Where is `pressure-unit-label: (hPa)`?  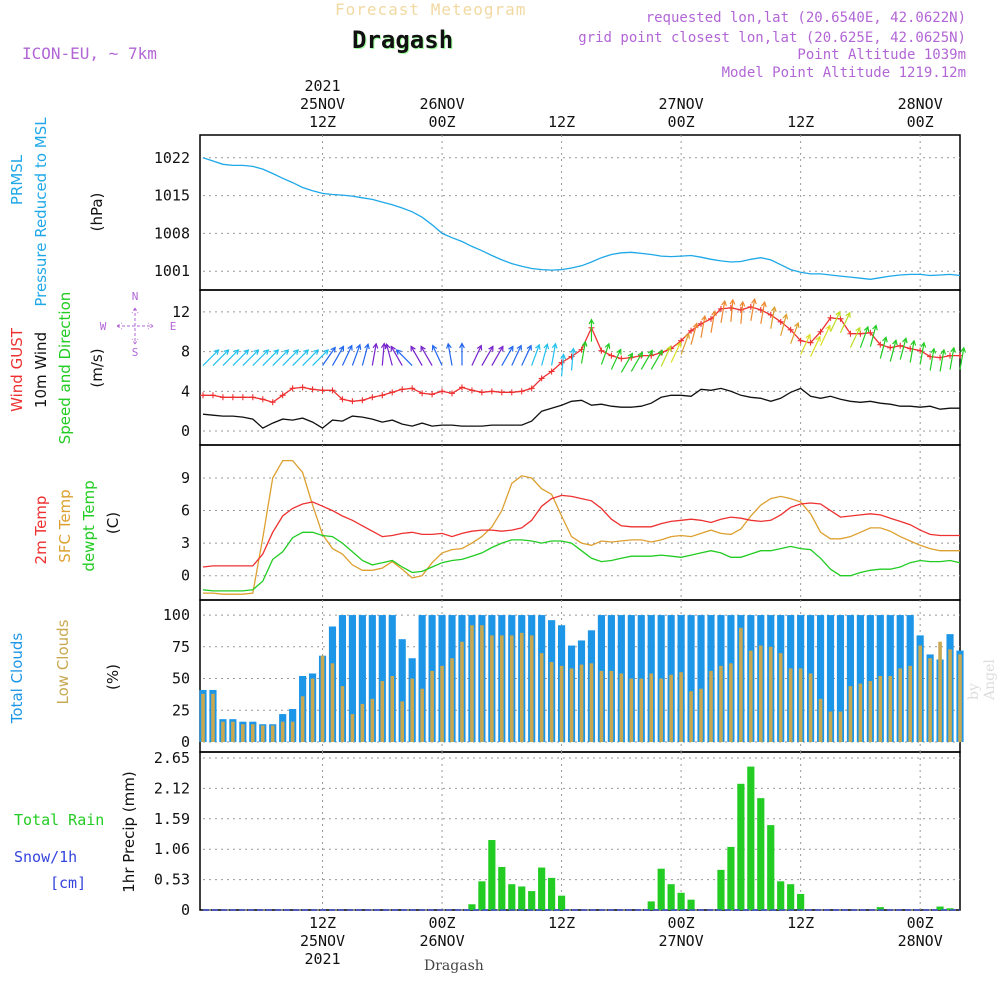
pressure-unit-label: (hPa) is located at coordinates (97, 212).